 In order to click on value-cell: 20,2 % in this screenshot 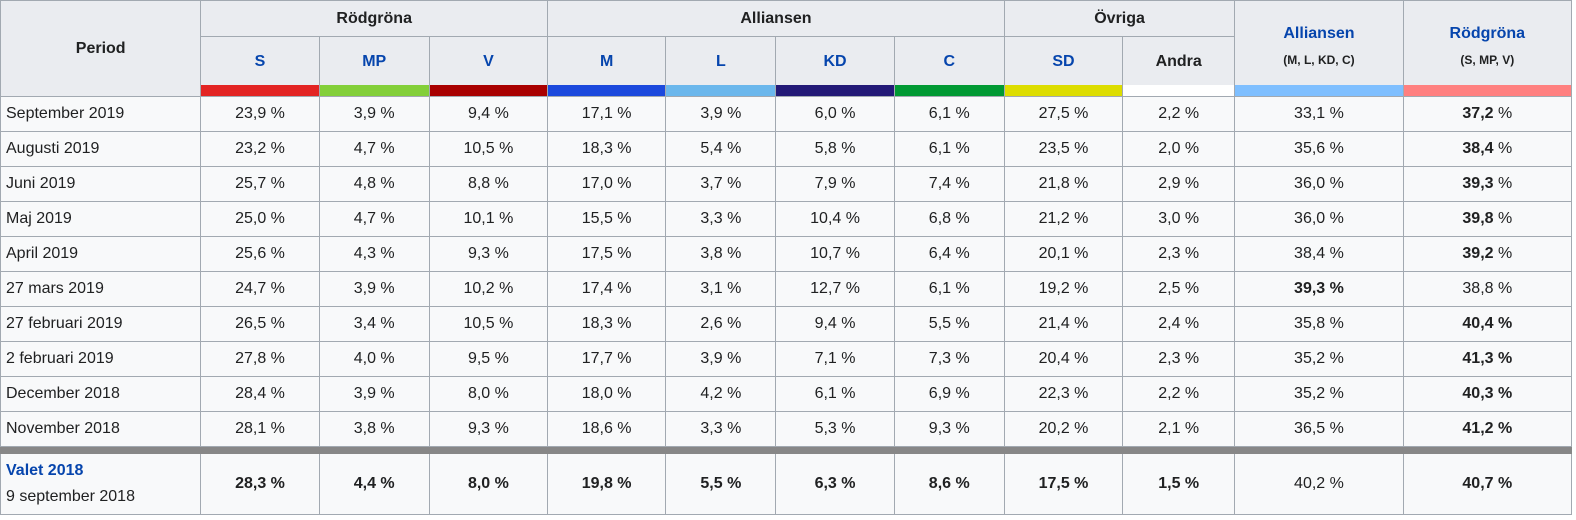, I will do `click(1063, 429)`.